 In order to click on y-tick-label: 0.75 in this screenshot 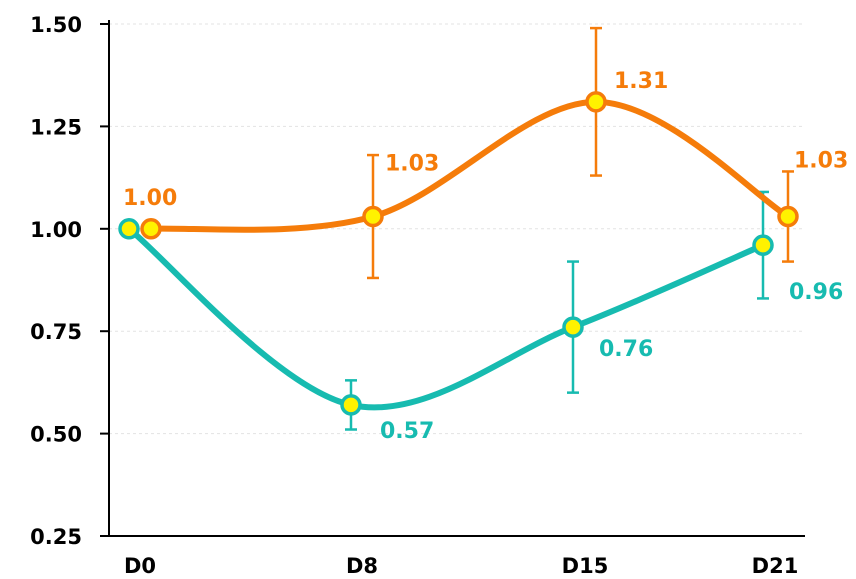, I will do `click(56, 332)`.